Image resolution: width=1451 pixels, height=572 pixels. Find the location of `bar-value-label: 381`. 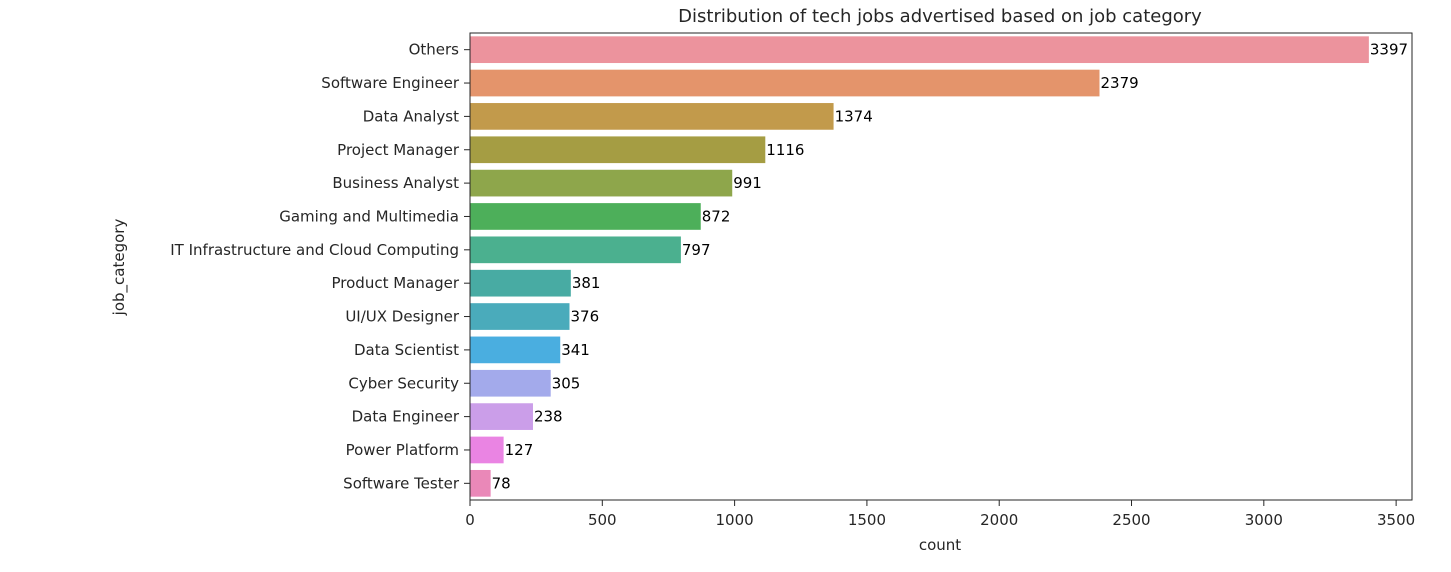

bar-value-label: 381 is located at coordinates (586, 283).